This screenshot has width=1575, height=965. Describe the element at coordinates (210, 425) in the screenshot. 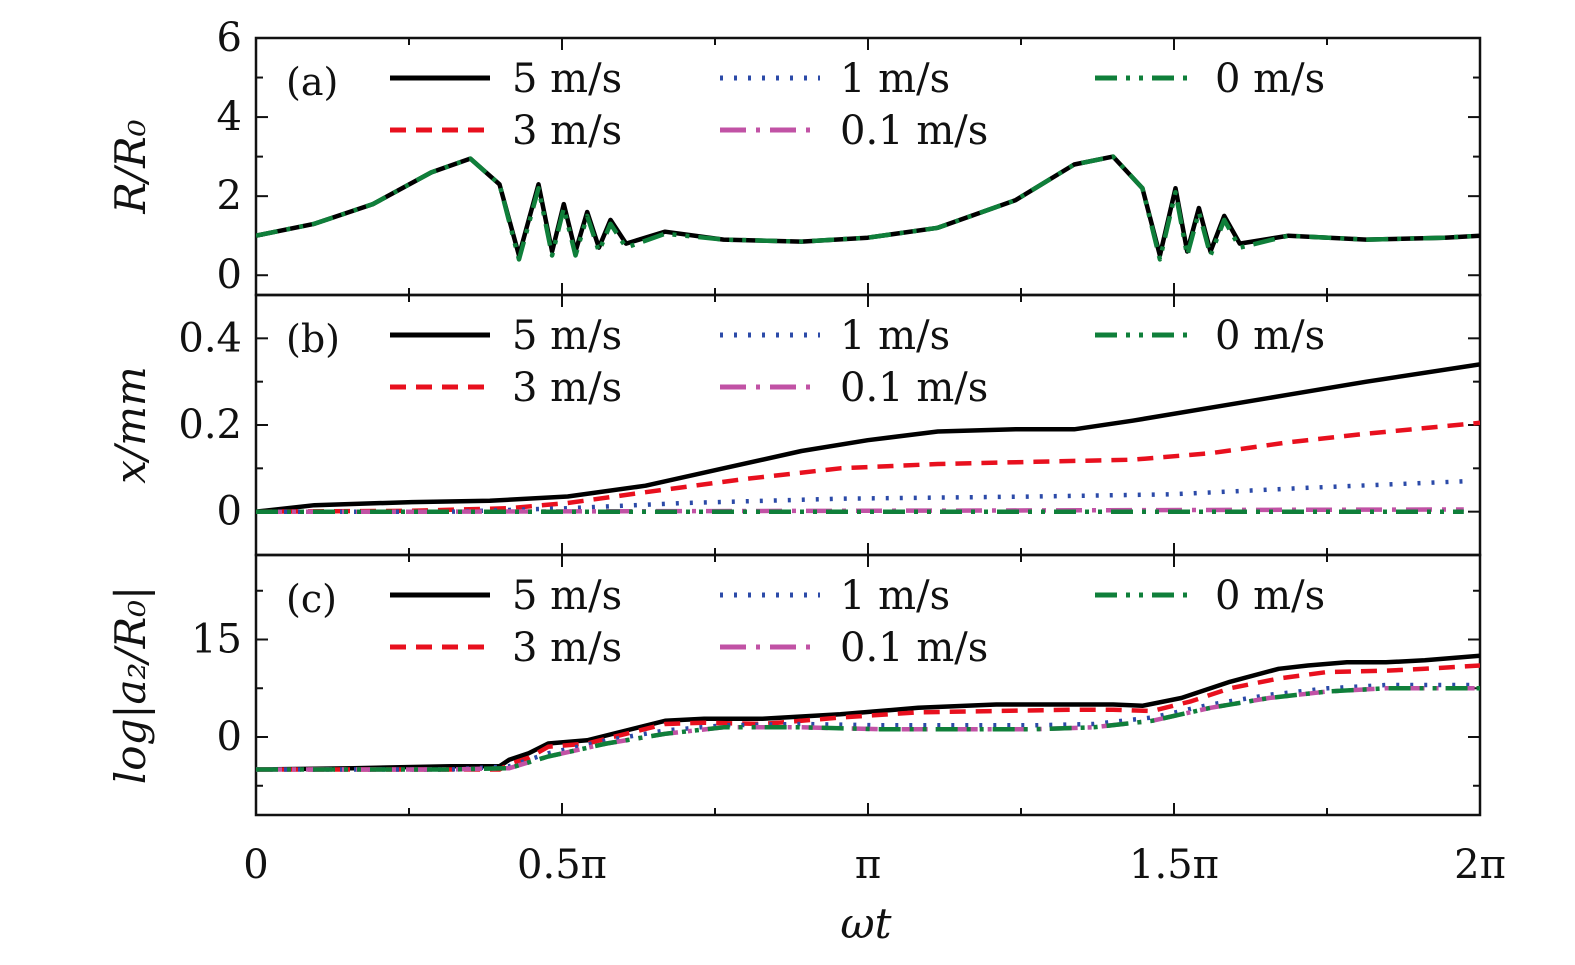

I see `y-tick-label: 0.2` at that location.